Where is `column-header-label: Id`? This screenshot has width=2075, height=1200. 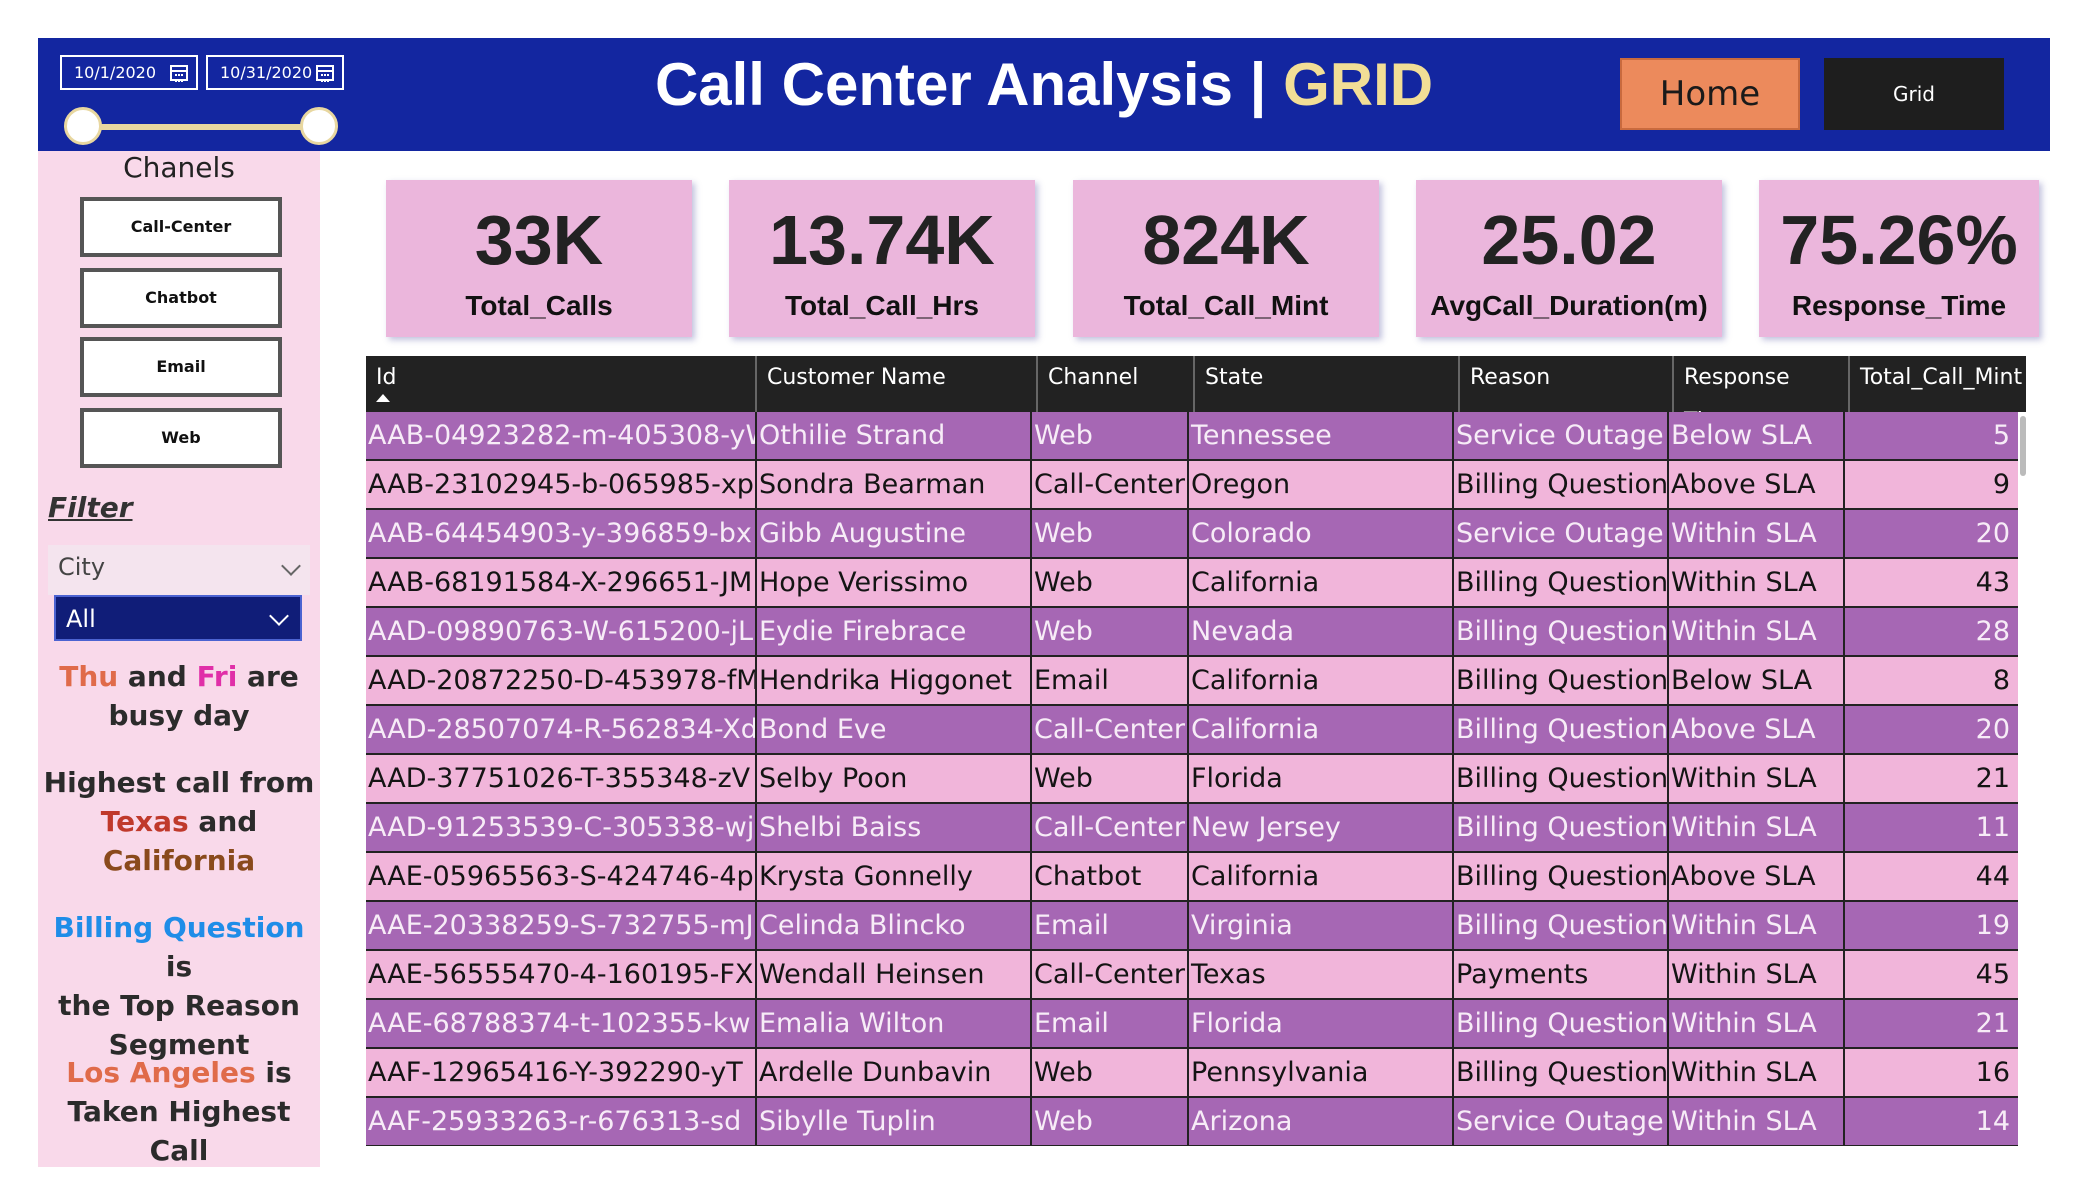 column-header-label: Id is located at coordinates (386, 377).